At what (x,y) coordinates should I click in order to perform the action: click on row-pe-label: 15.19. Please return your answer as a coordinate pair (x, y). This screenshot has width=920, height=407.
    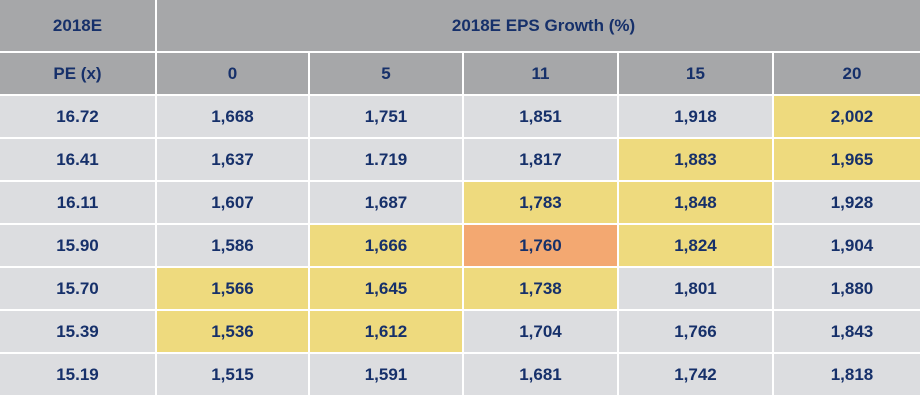
    Looking at the image, I should click on (77, 374).